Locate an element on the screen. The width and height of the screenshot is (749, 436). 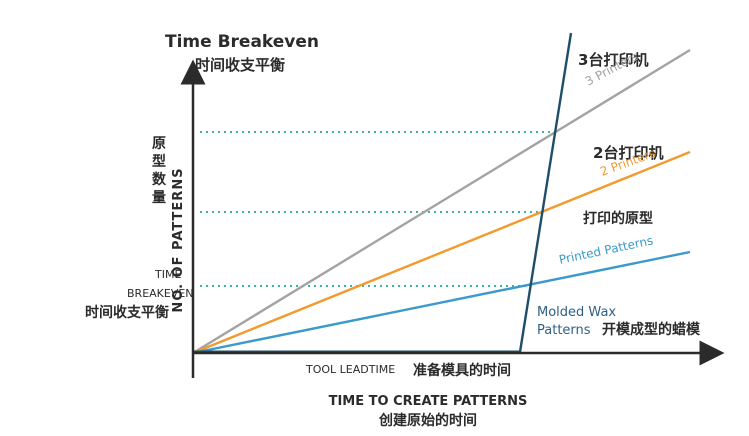
label-molded-line1: Molded Wax is located at coordinates (576, 312).